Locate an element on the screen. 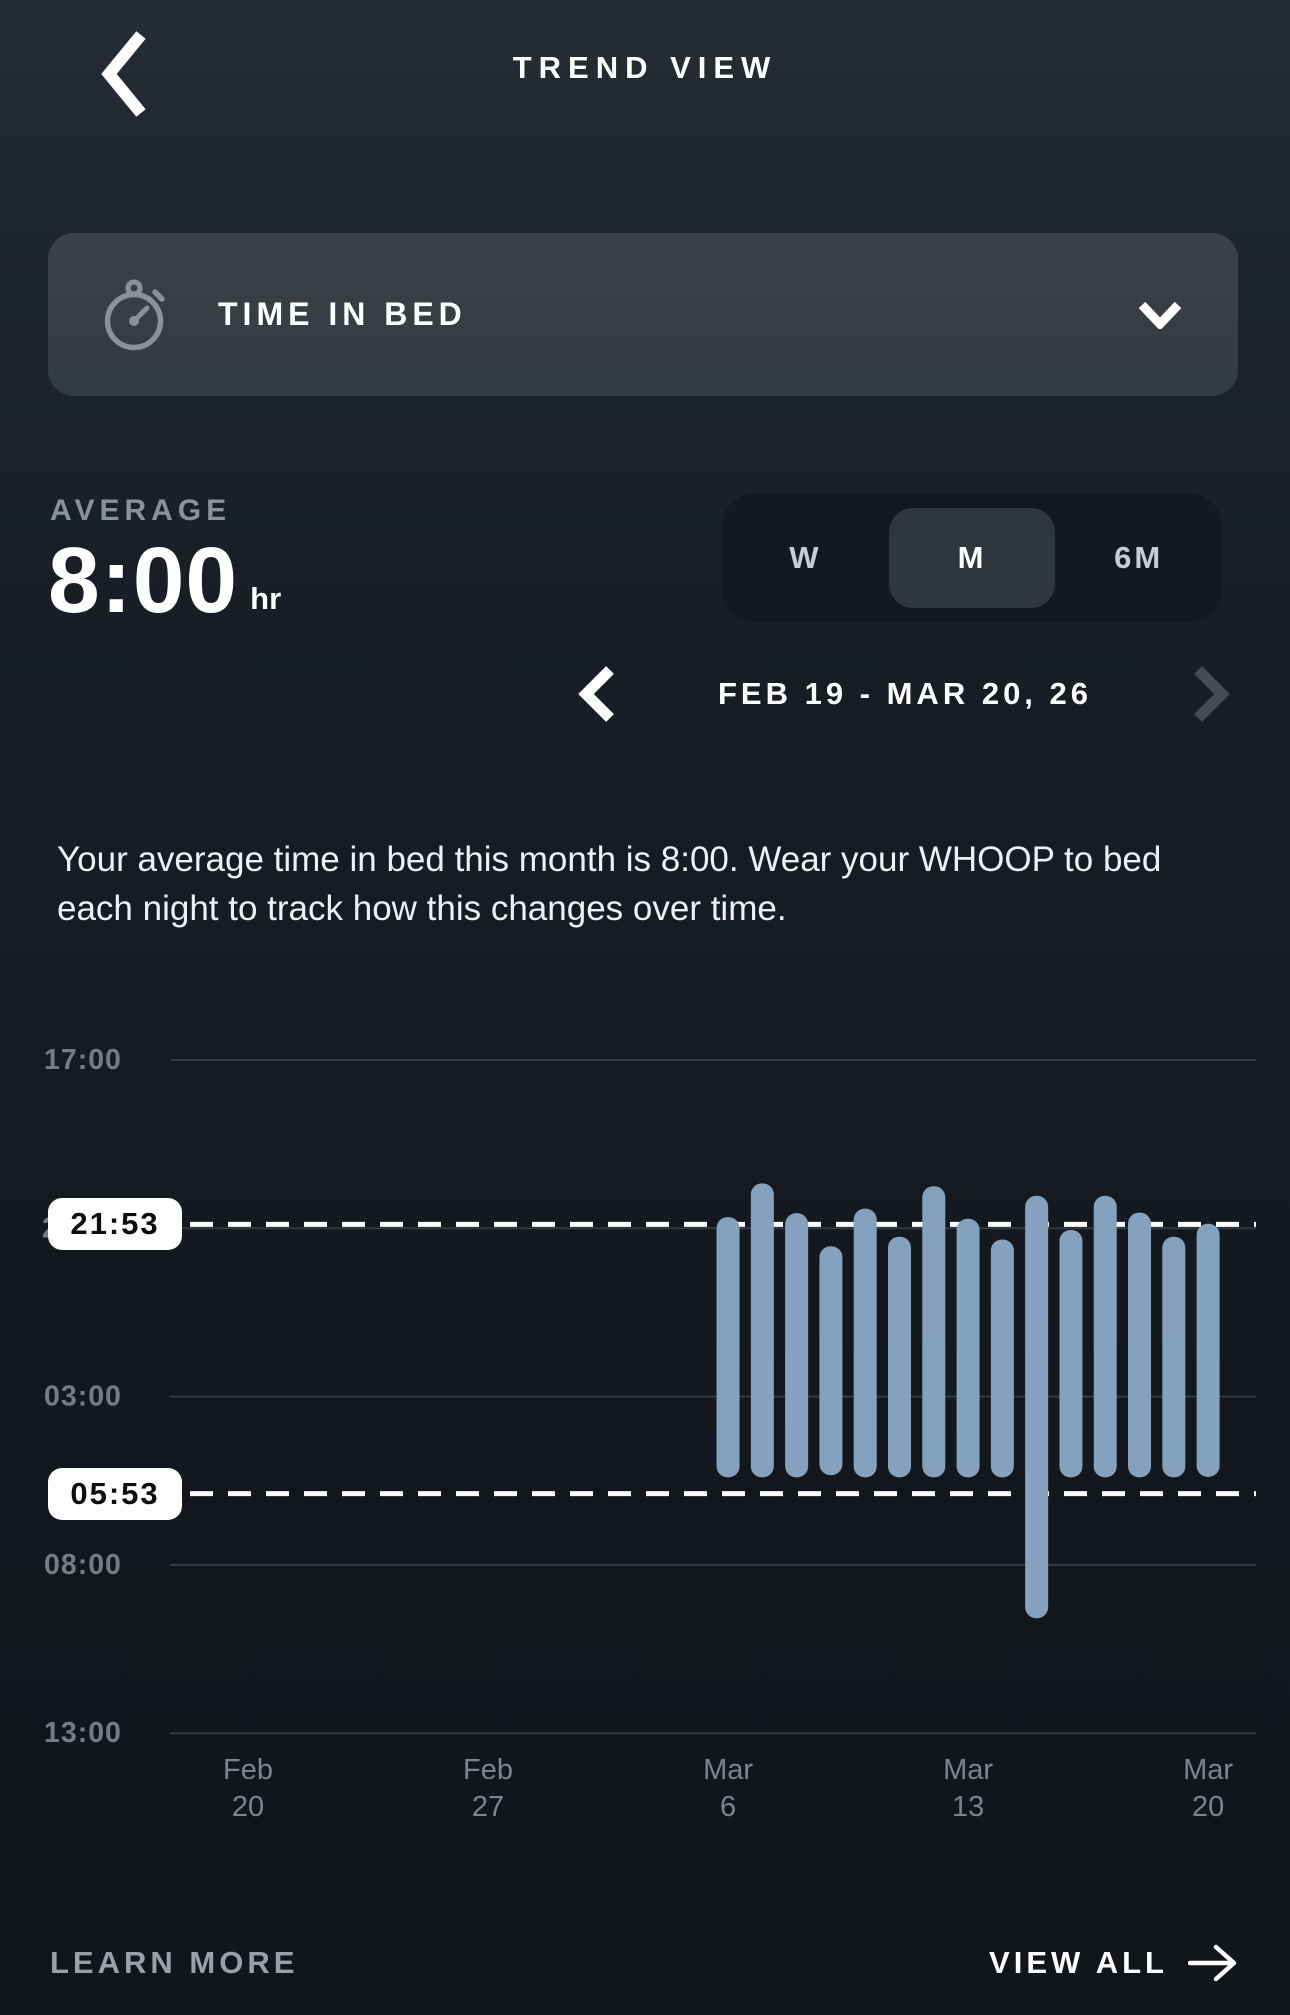  view-all-button: VIEW ALL is located at coordinates (1114, 1963).